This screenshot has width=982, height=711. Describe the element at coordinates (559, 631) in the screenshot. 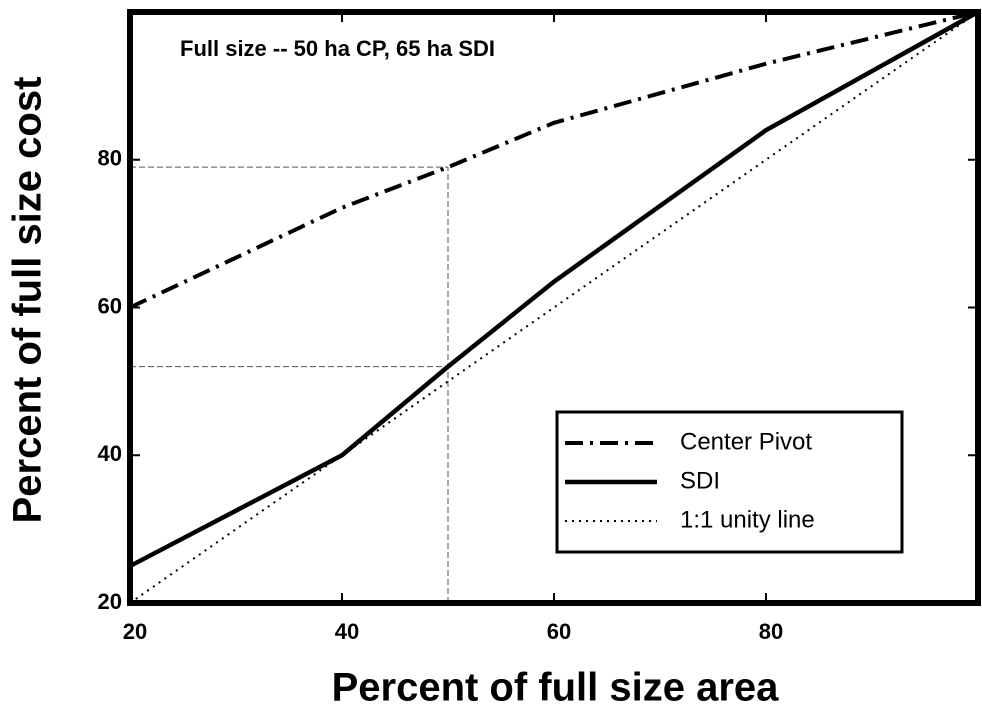

I see `x-tick-label: 60` at that location.